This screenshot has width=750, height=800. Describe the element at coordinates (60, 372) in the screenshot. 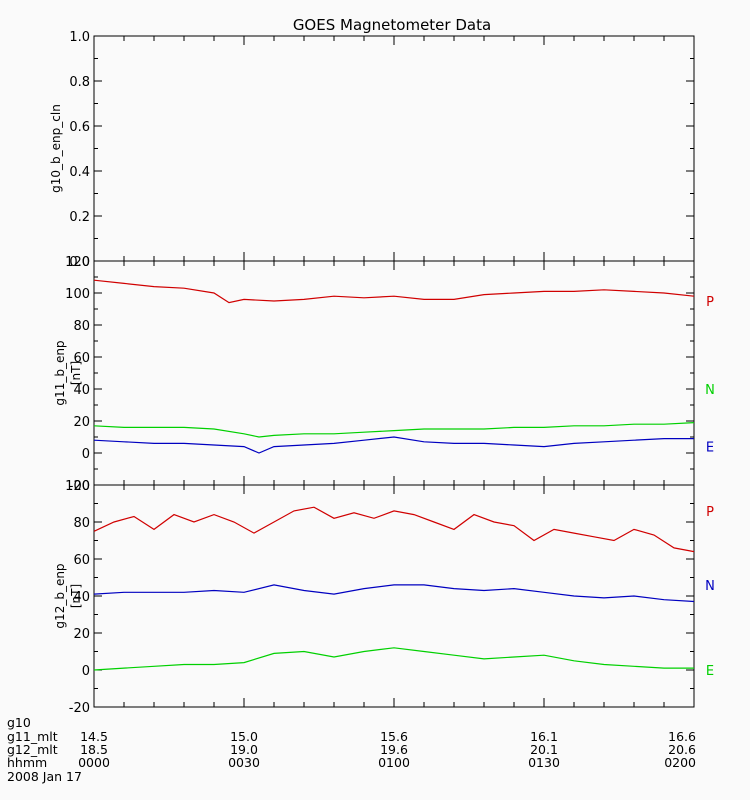

I see `y-axis-label: g11_b_enp` at that location.